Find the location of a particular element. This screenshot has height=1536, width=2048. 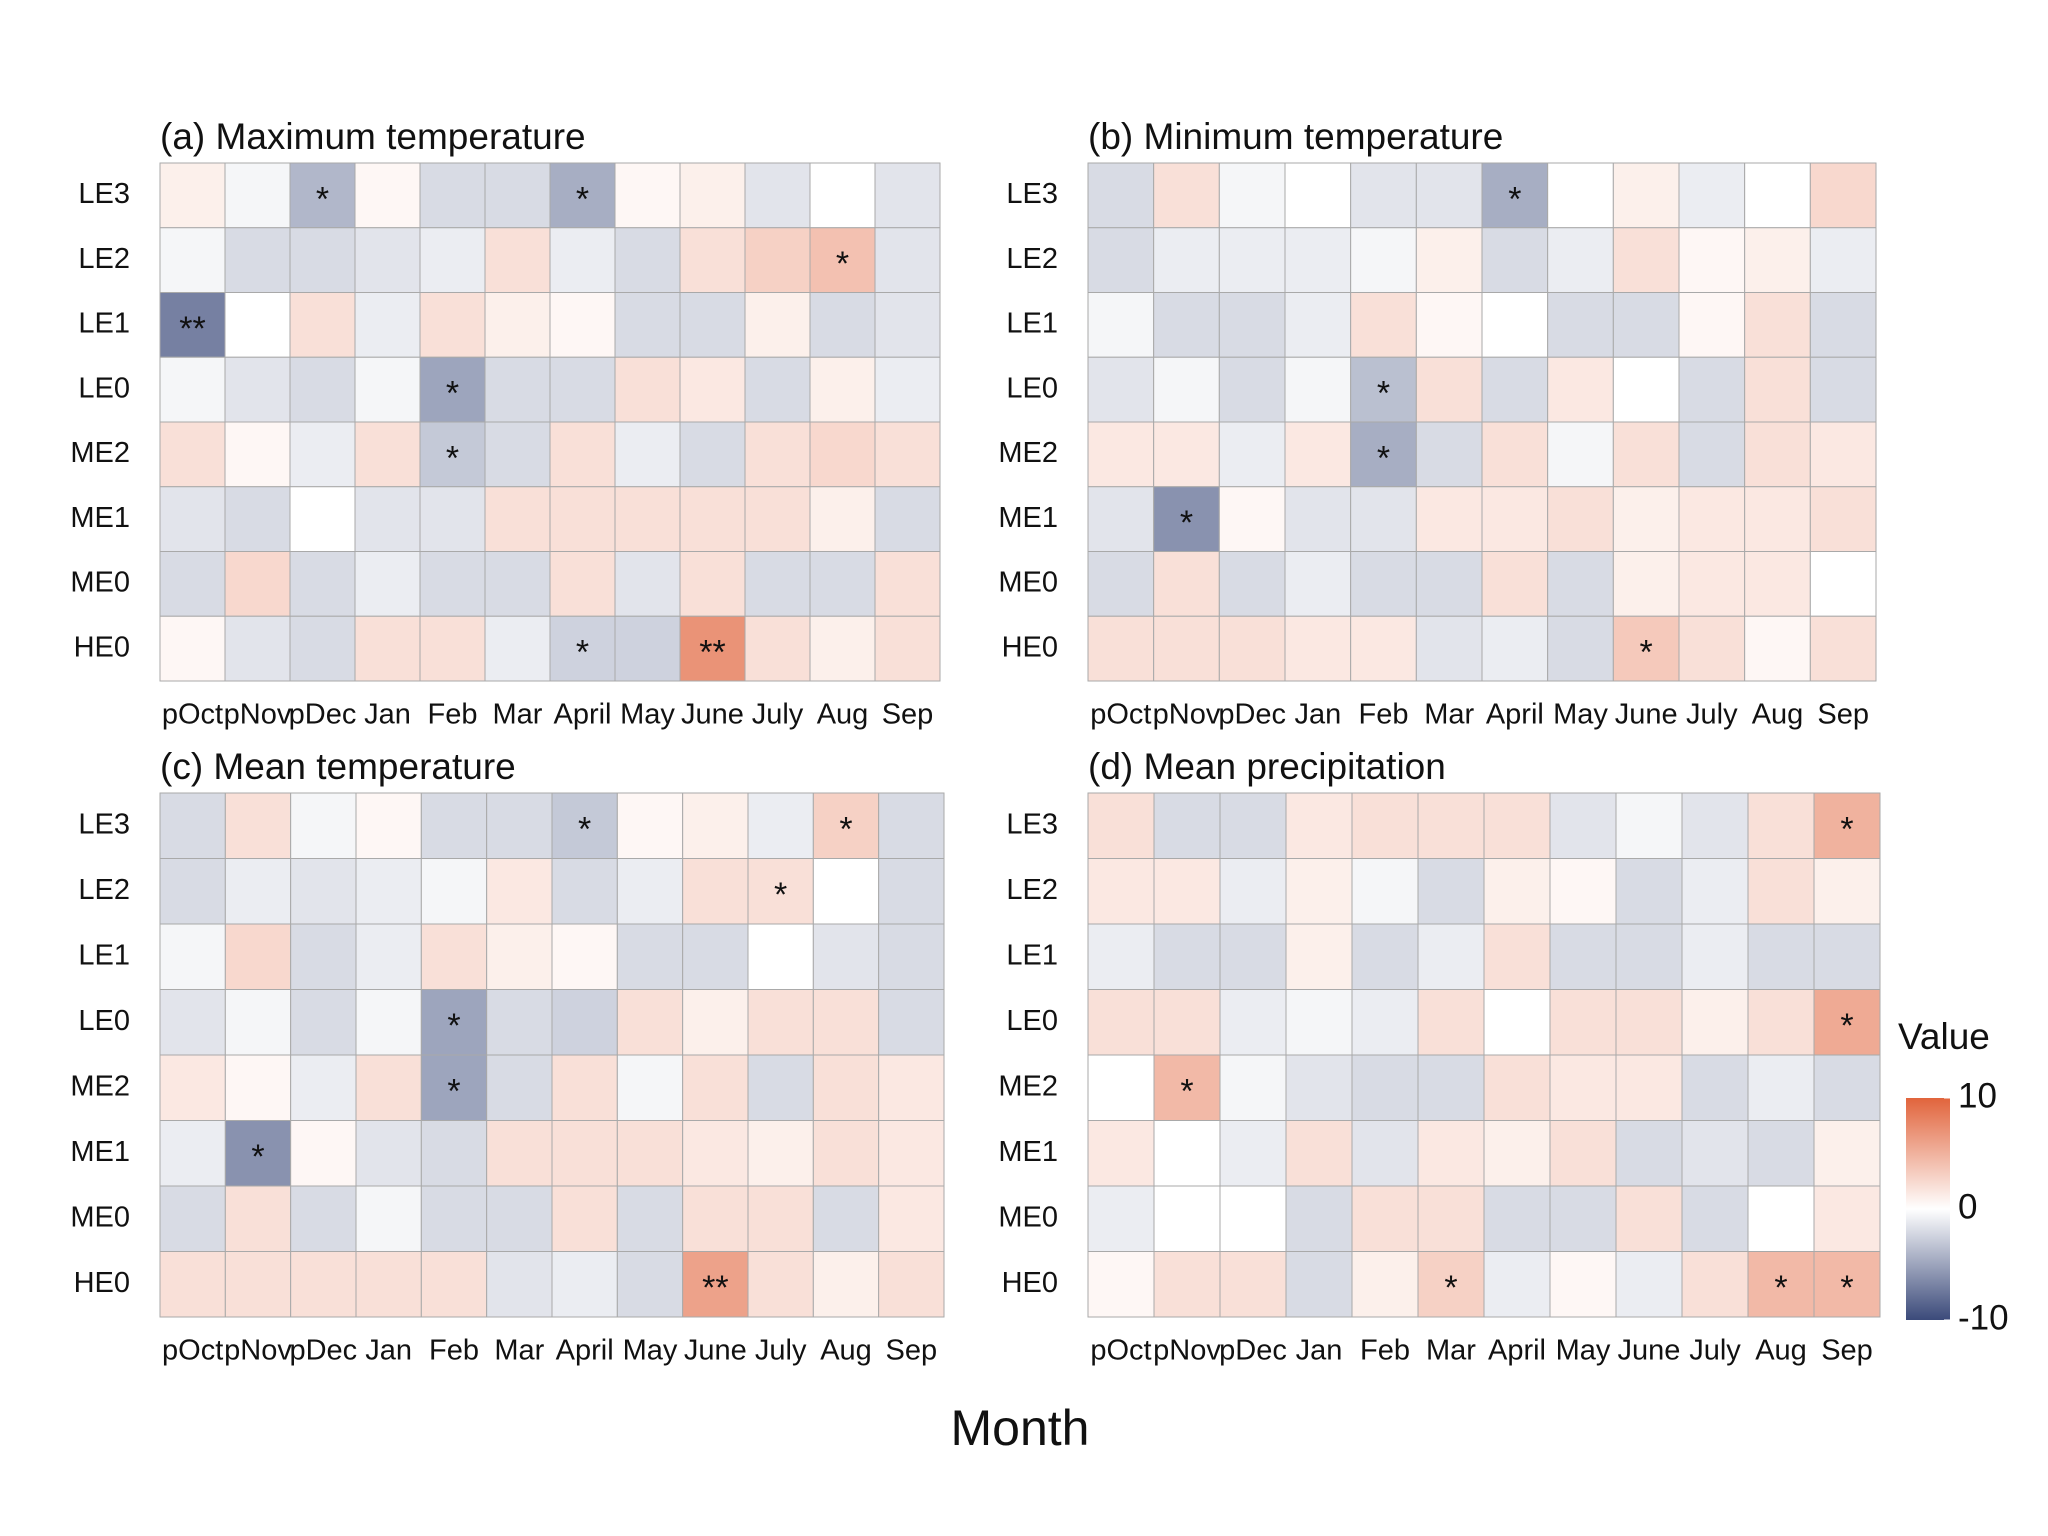

x-axis-label: Month is located at coordinates (1020, 1428).